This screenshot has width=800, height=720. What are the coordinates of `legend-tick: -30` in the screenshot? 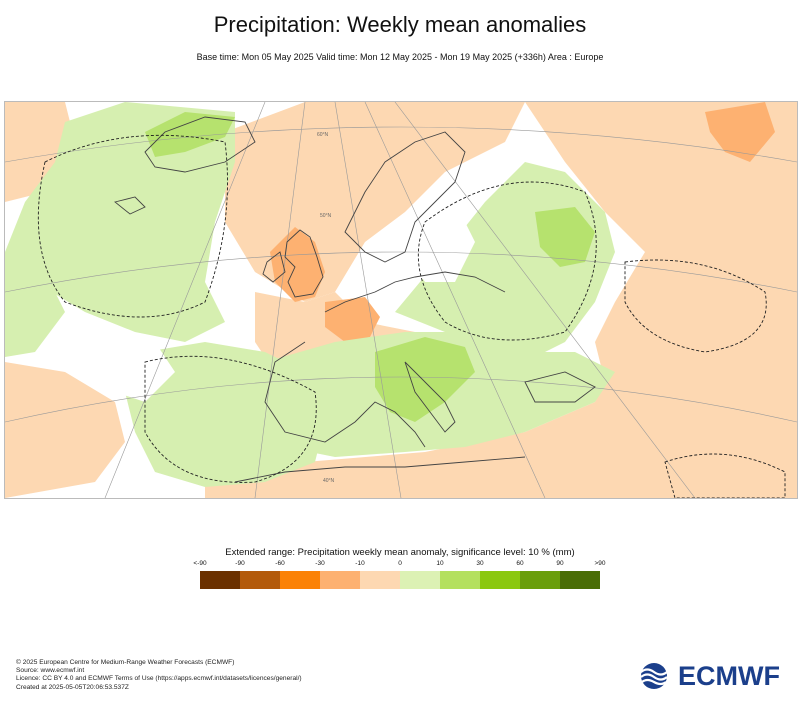 It's located at (320, 563).